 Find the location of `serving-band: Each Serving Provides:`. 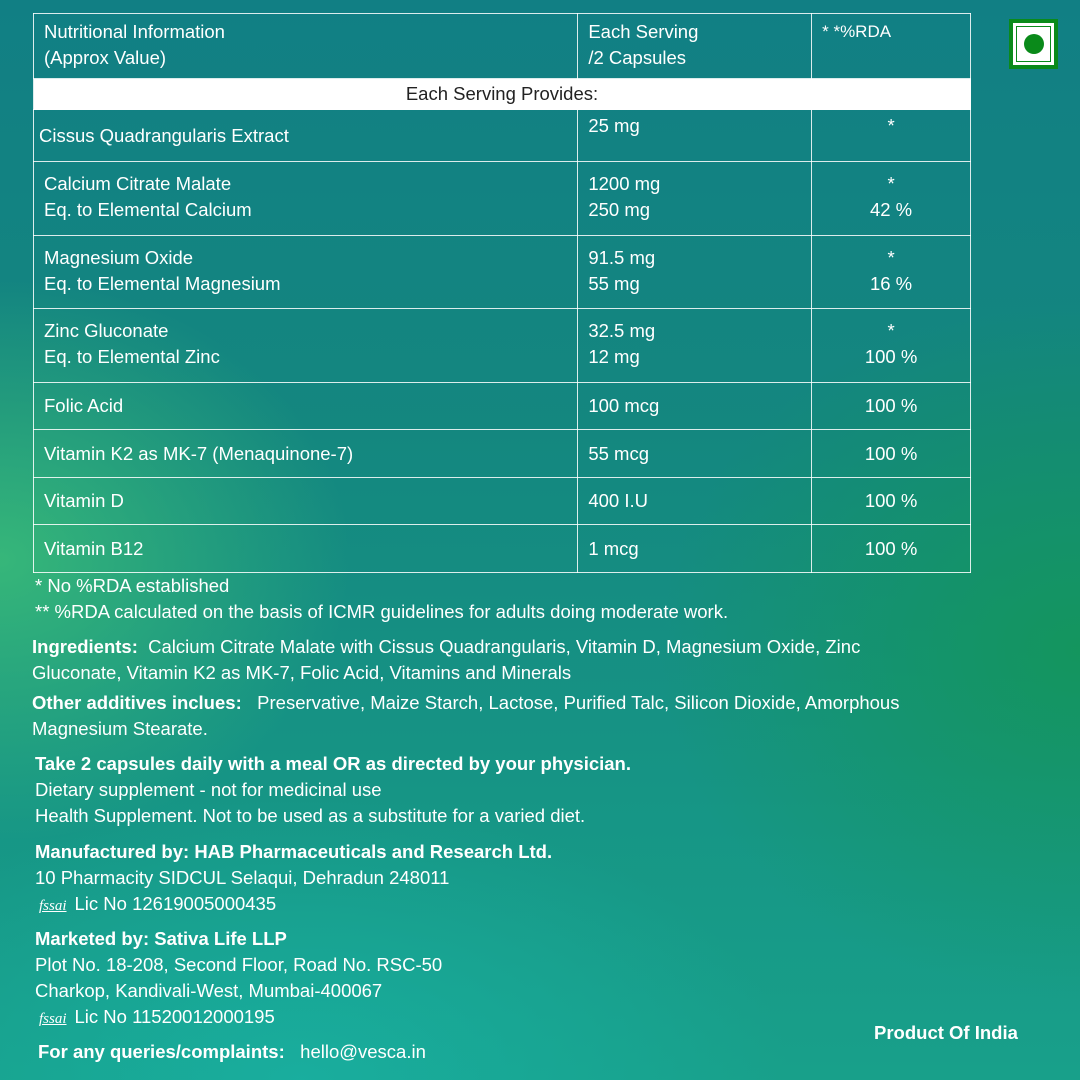

serving-band: Each Serving Provides: is located at coordinates (502, 94).